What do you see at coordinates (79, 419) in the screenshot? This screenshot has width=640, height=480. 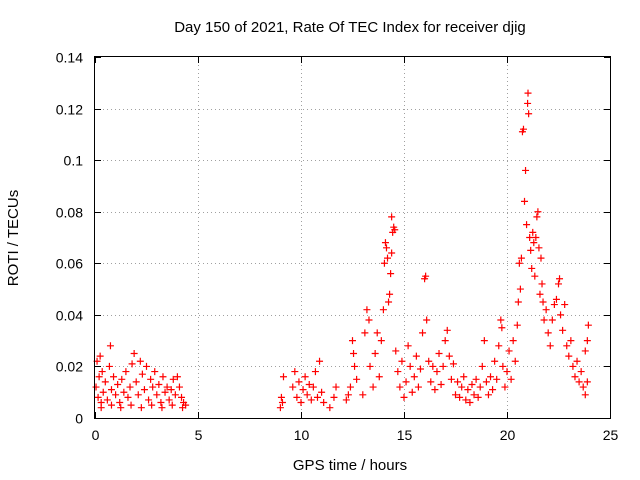 I see `y-tick-label: 0` at bounding box center [79, 419].